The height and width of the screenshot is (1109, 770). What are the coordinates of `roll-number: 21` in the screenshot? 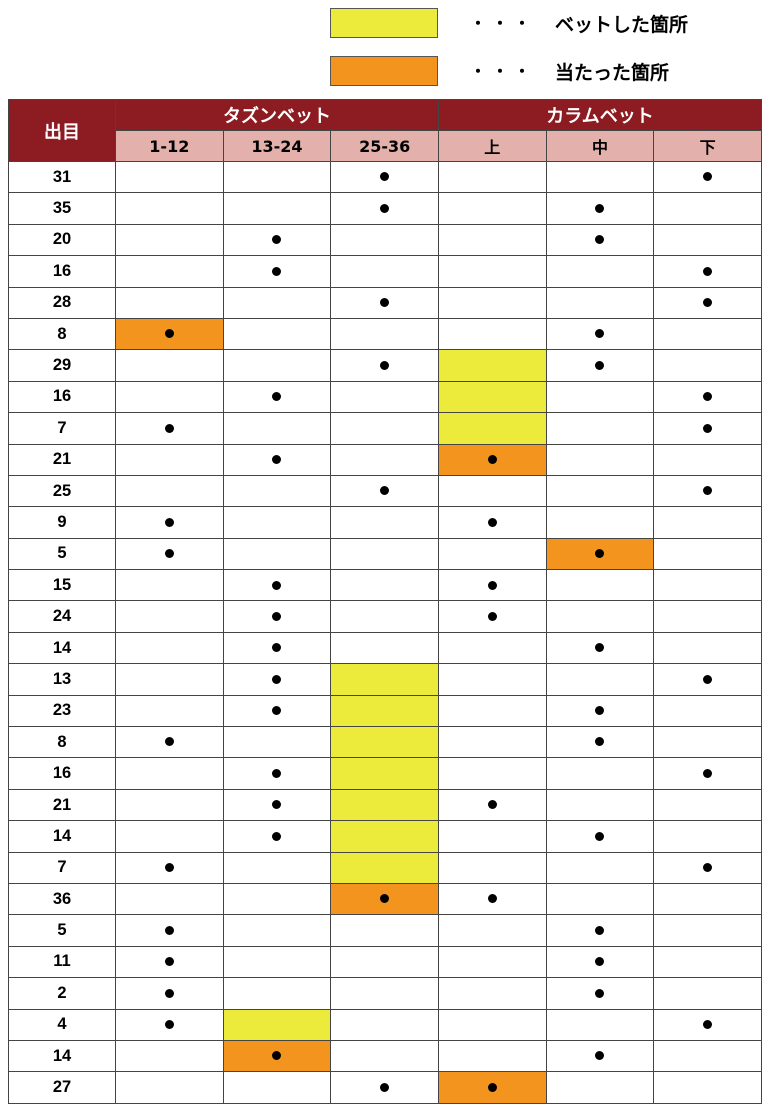 It's located at (62, 805).